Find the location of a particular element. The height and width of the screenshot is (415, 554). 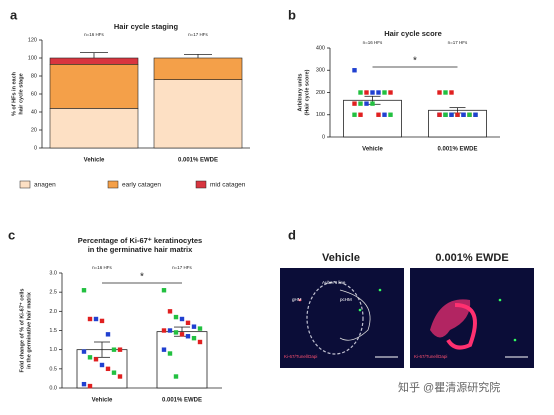

legend-label: early catagen is located at coordinates (141, 185).